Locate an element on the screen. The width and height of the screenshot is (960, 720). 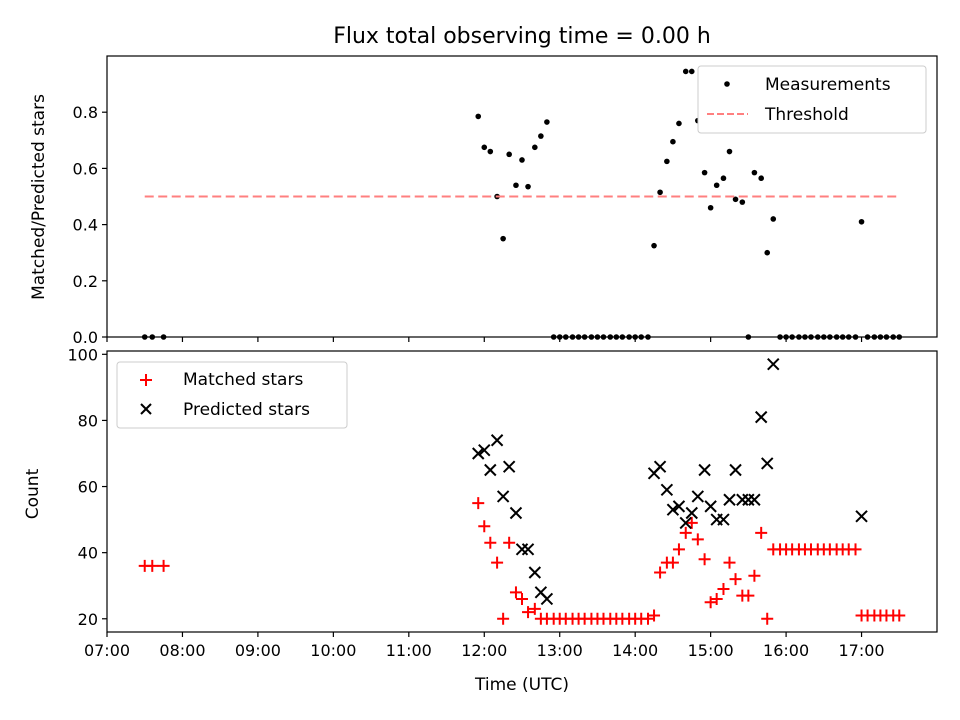
count-xtick-label: 09:00 is located at coordinates (258, 650).